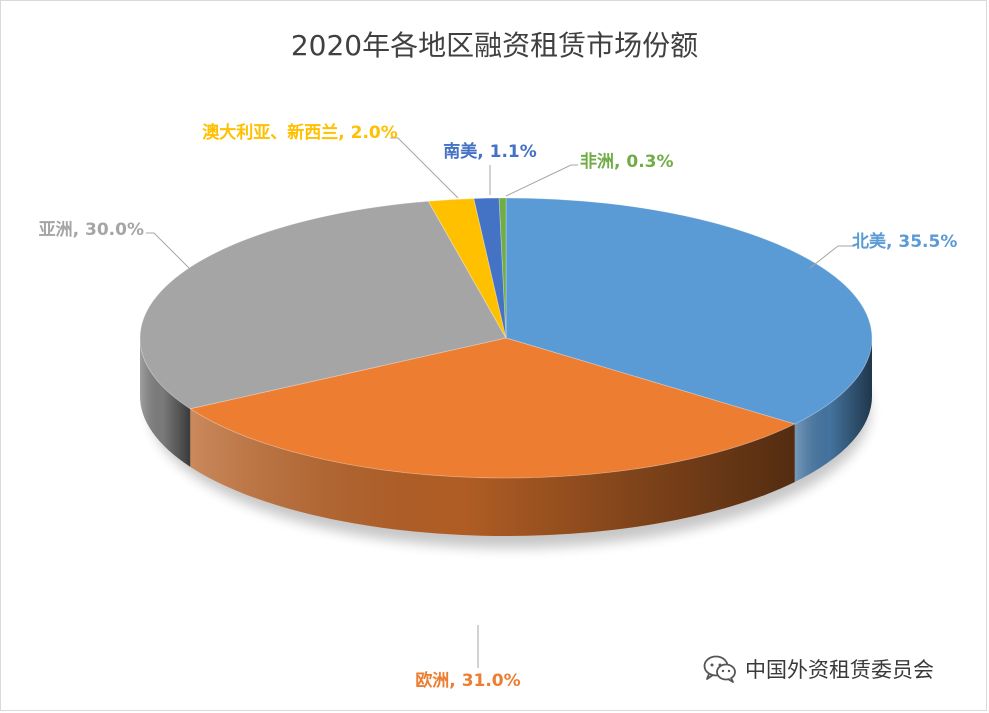 The image size is (989, 713). Describe the element at coordinates (627, 161) in the screenshot. I see `data-label-5: 非洲, 0.3%` at that location.